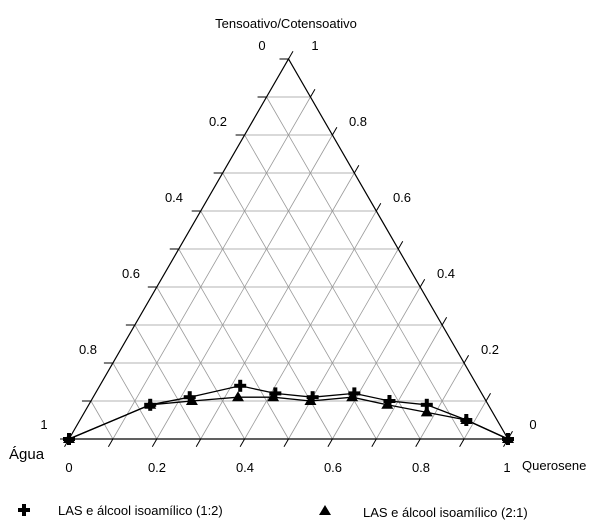 The width and height of the screenshot is (597, 522). Describe the element at coordinates (402, 197) in the screenshot. I see `right-tick-label-0.6: 0.6` at that location.